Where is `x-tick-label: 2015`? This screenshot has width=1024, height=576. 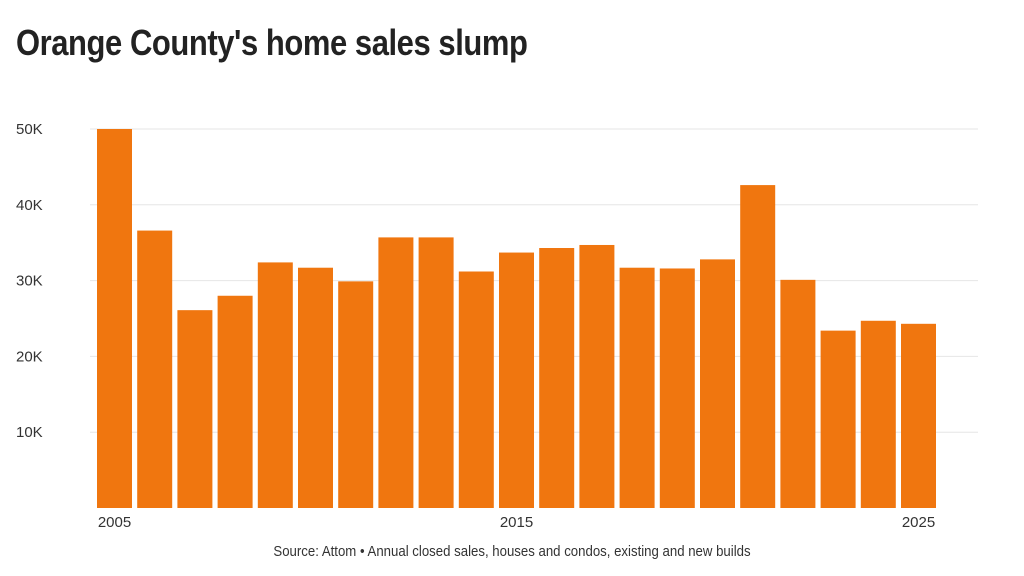 x-tick-label: 2015 is located at coordinates (516, 522).